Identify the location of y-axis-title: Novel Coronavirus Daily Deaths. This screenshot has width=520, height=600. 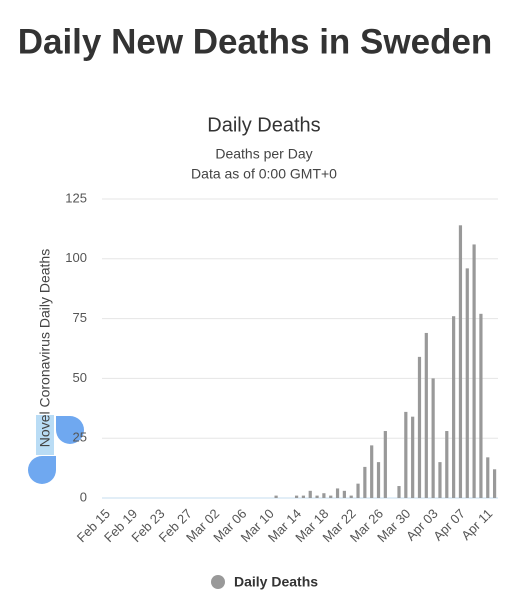
(45, 348).